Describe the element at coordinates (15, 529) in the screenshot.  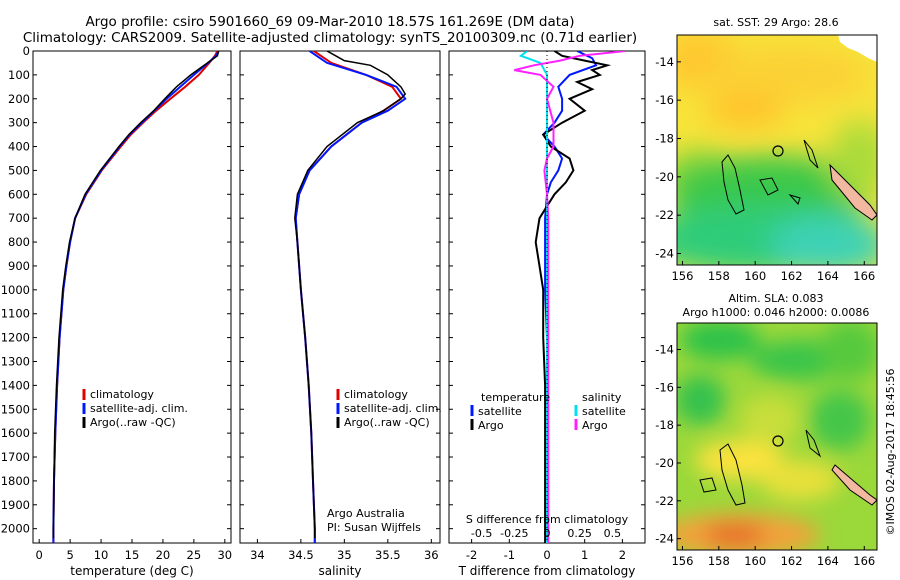
I see `depth-tick-label: 2000` at that location.